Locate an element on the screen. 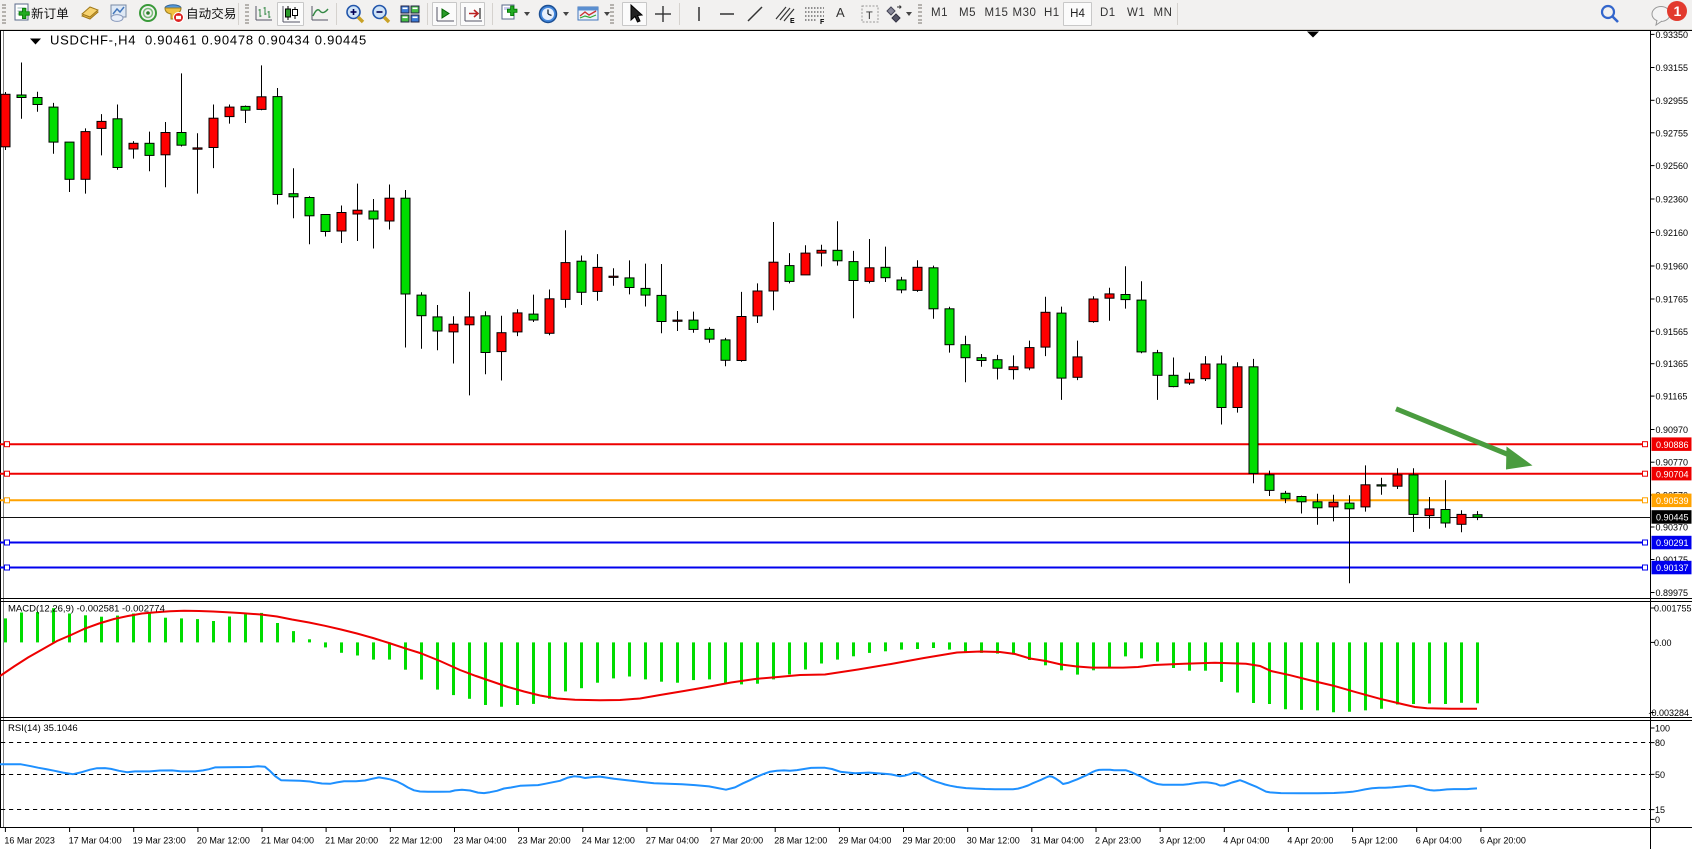  svg-text: 0.90970 is located at coordinates (1672, 430).